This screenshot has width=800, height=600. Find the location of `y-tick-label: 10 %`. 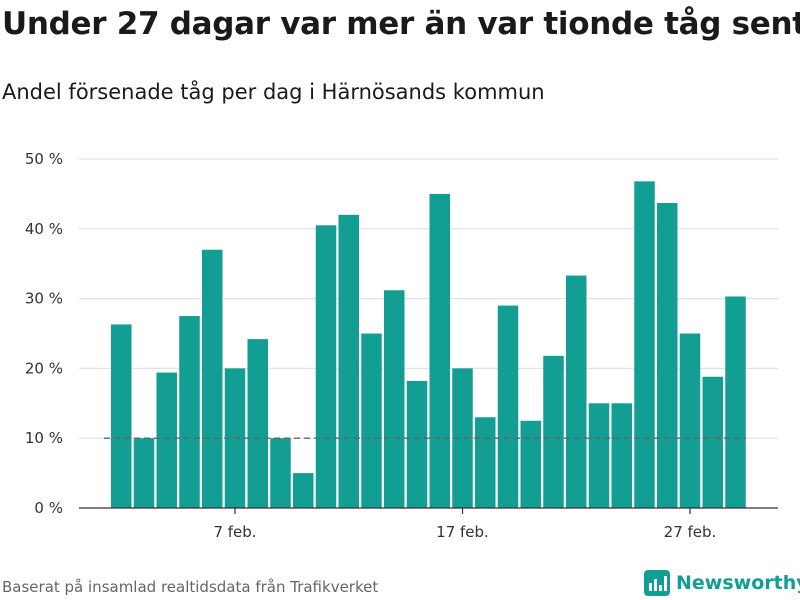

y-tick-label: 10 % is located at coordinates (44, 438).